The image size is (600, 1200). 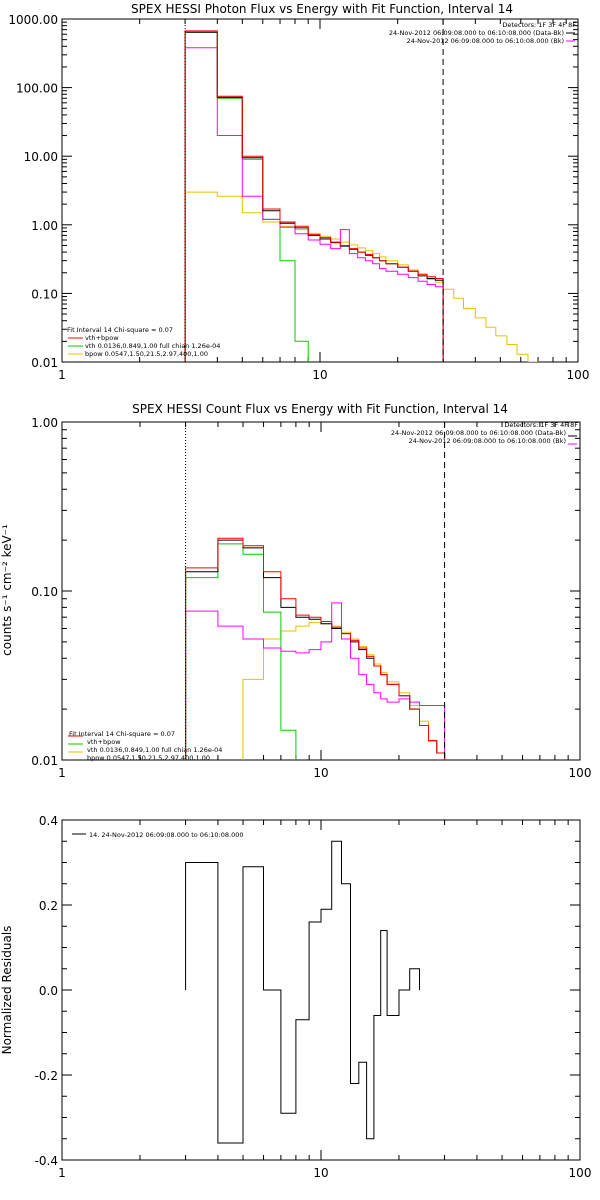 I want to click on y-tick-label: 10.00, so click(x=41, y=157).